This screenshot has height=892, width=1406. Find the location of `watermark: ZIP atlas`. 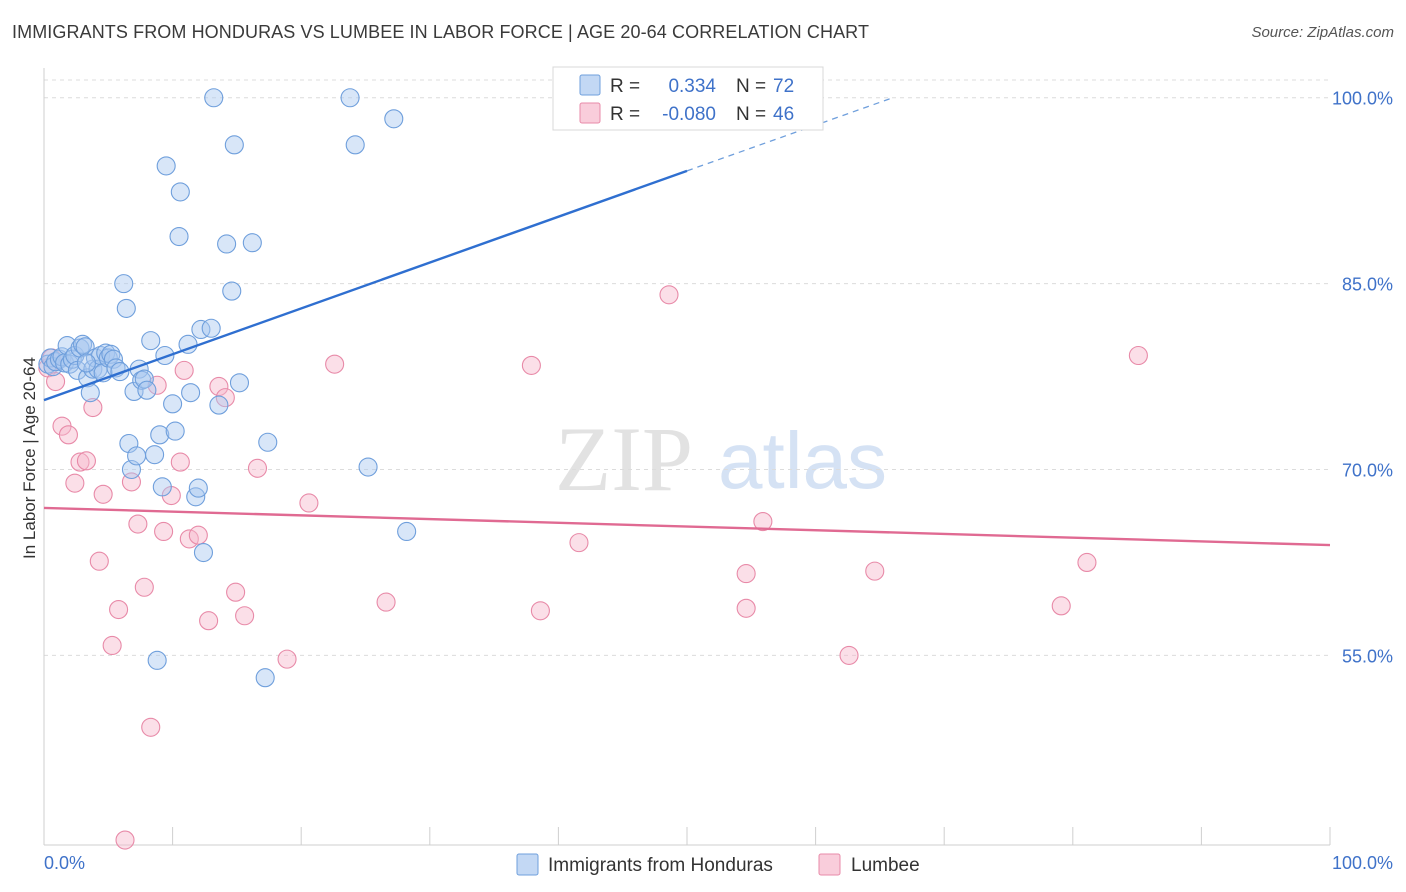

watermark: ZIP atlas is located at coordinates (721, 459).